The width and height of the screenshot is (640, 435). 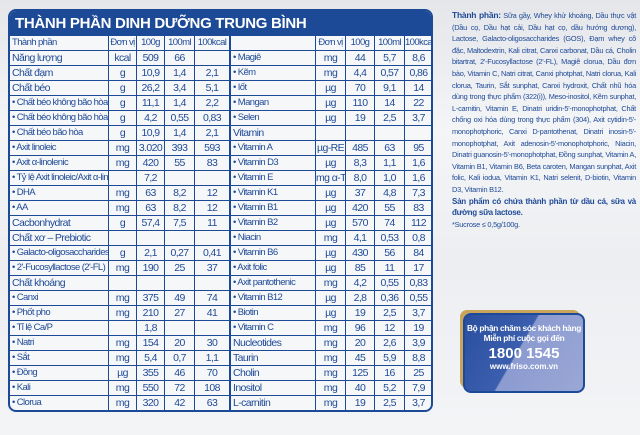 I want to click on per-100kcal: 0,83, so click(x=418, y=283).